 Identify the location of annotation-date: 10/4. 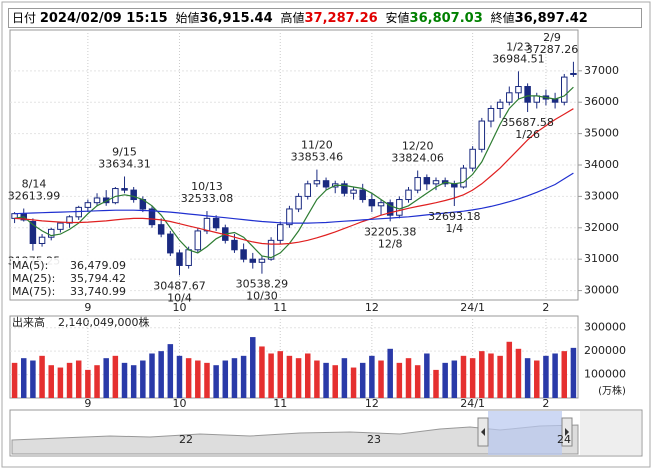
(179, 297).